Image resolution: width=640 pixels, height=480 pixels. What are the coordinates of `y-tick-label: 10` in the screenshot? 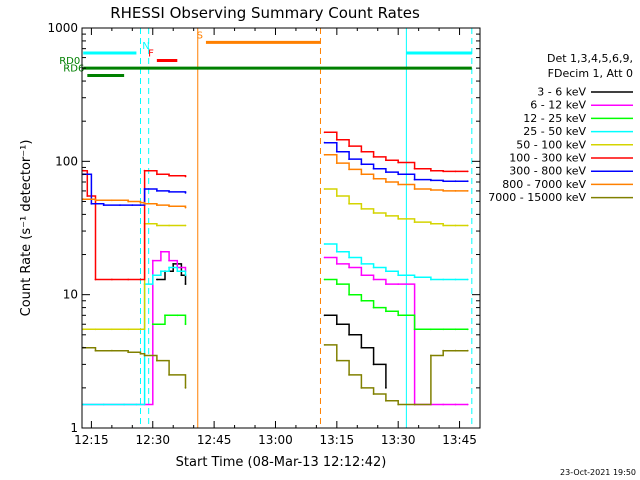 It's located at (70, 295).